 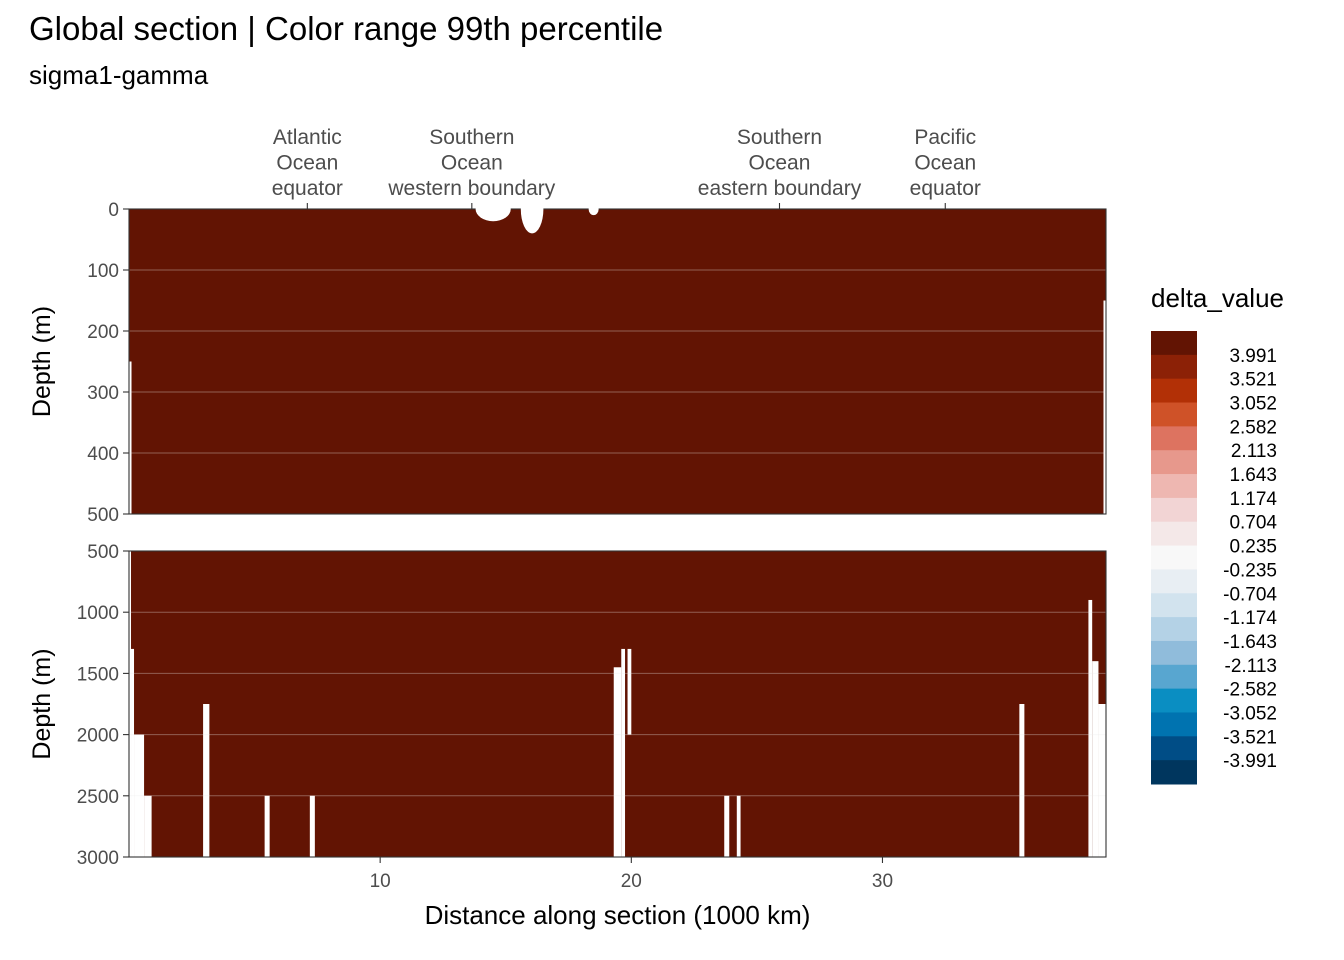 I want to click on x-axis-label: Distance along section (1000 km), so click(x=618, y=915).